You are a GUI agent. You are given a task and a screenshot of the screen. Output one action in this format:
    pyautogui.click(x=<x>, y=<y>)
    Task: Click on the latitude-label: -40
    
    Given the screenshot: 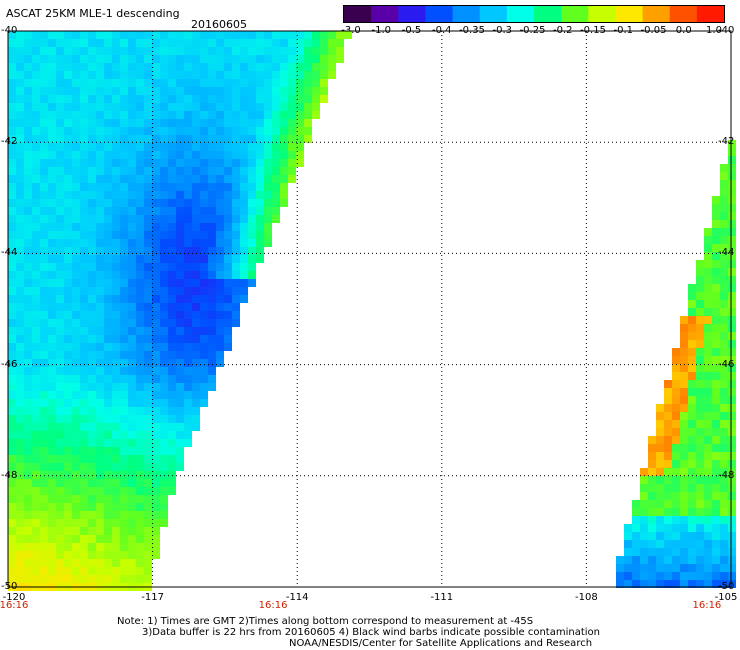 What is the action you would take?
    pyautogui.click(x=9, y=30)
    